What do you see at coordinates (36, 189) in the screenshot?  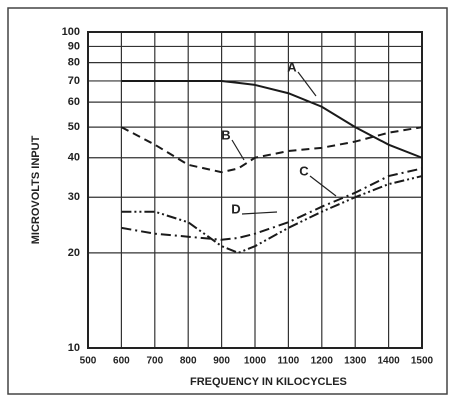 I see `y-axis-label: MICROVOLTS INPUT` at bounding box center [36, 189].